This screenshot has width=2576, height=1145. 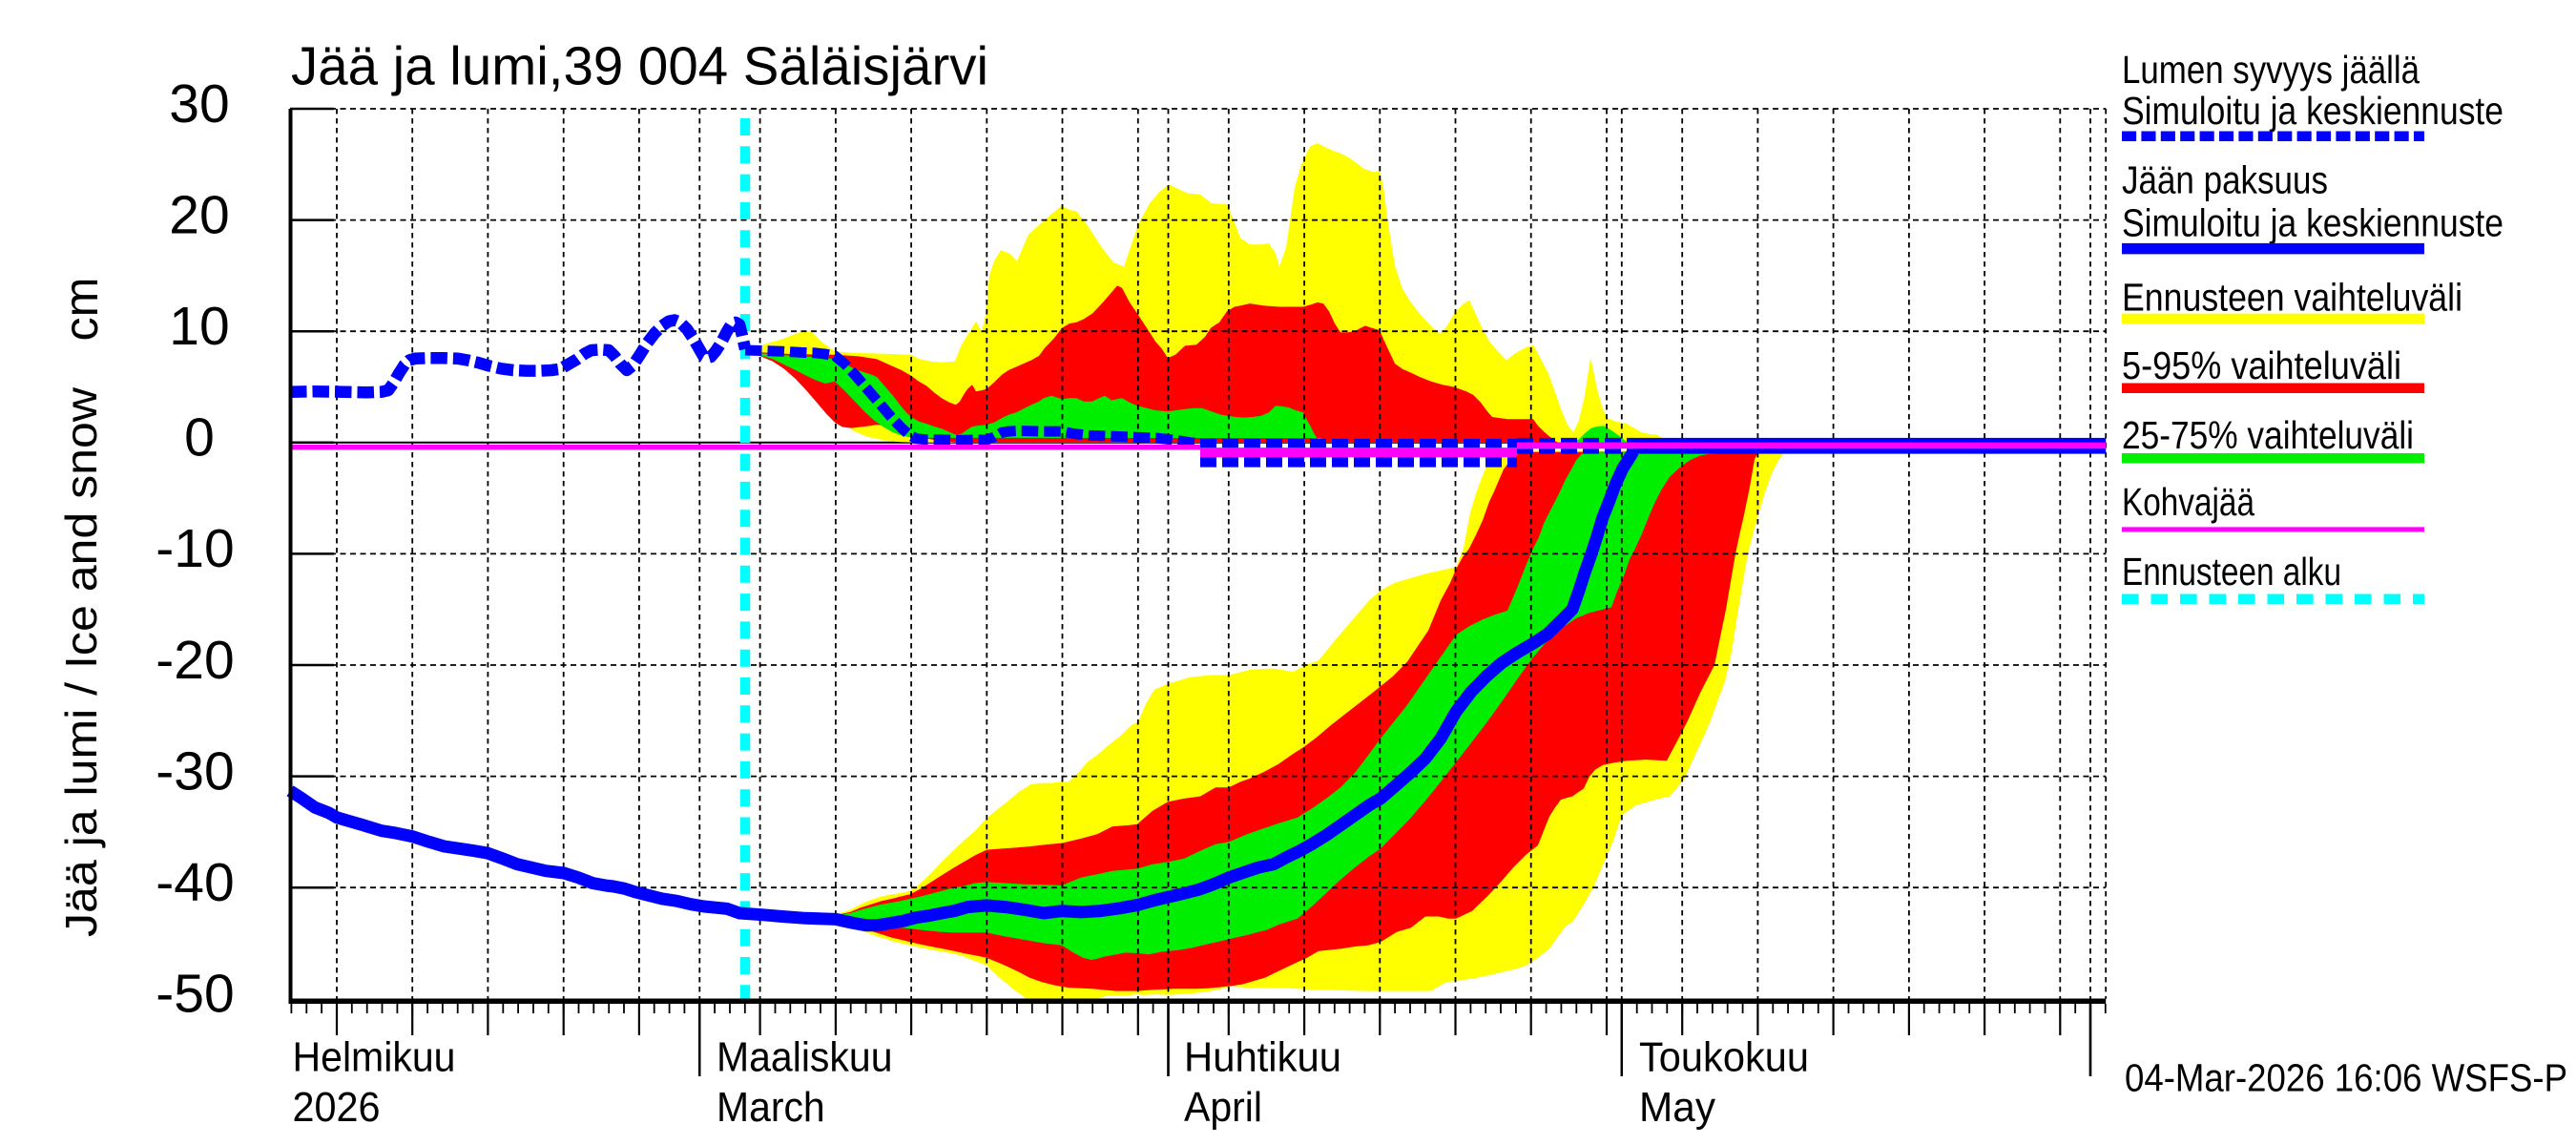 I want to click on svg-text: Lumen syvyys jäällä, so click(x=2271, y=70).